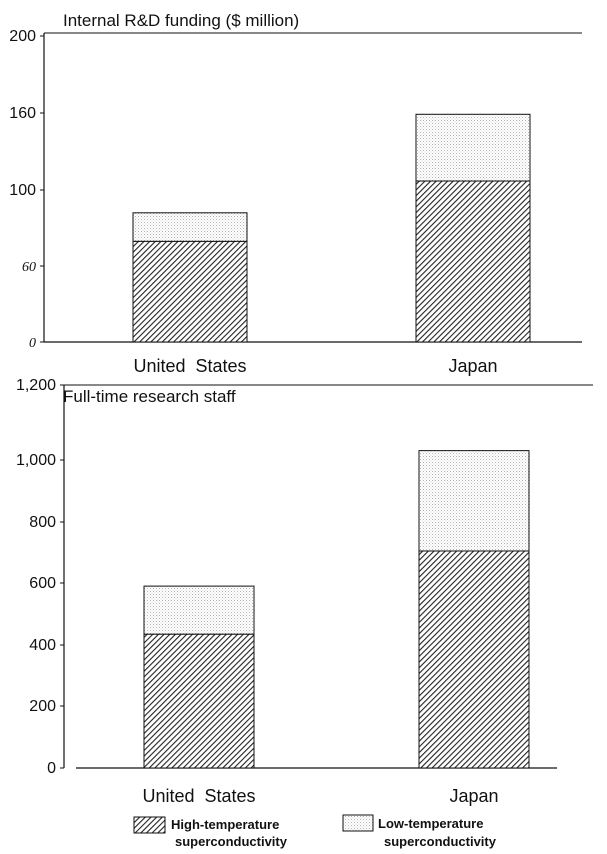  I want to click on staff-y-tick-label: 0, so click(51, 768).